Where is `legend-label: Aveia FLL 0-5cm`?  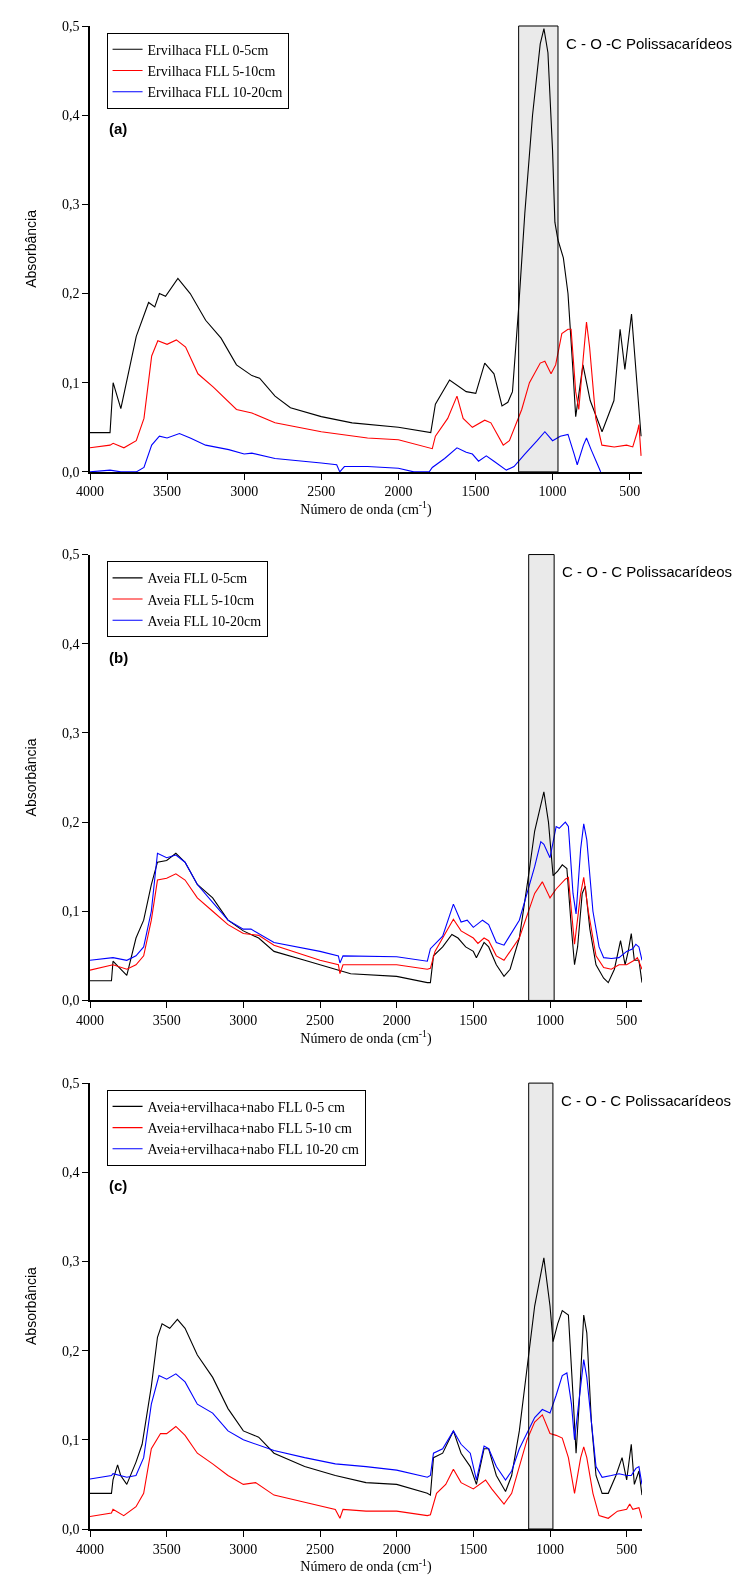 legend-label: Aveia FLL 0-5cm is located at coordinates (197, 579).